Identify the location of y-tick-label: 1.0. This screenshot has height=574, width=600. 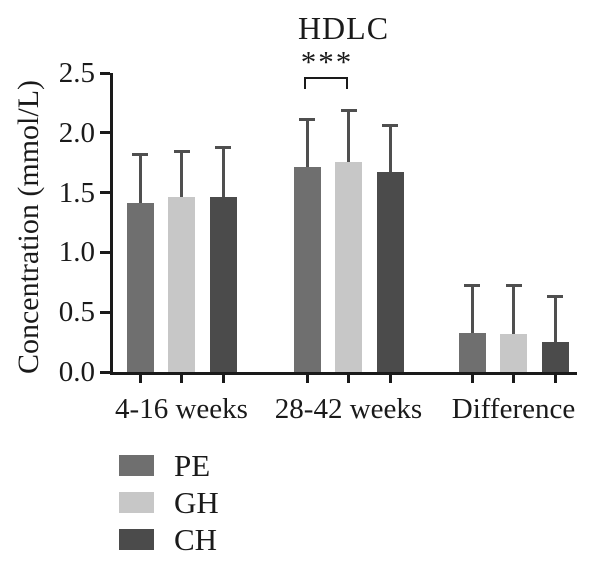
(76, 252).